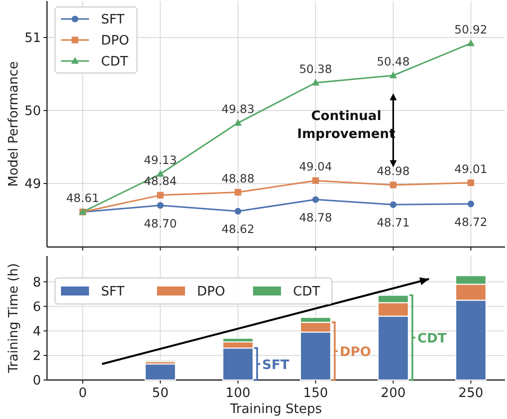  I want to click on data-label: 49.13, so click(160, 160).